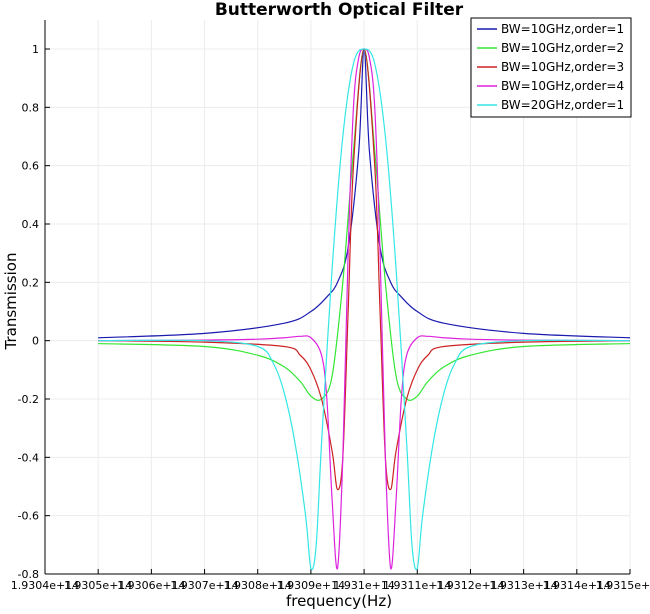 The image size is (650, 614). I want to click on y-tick-label: -0.6, so click(28, 516).